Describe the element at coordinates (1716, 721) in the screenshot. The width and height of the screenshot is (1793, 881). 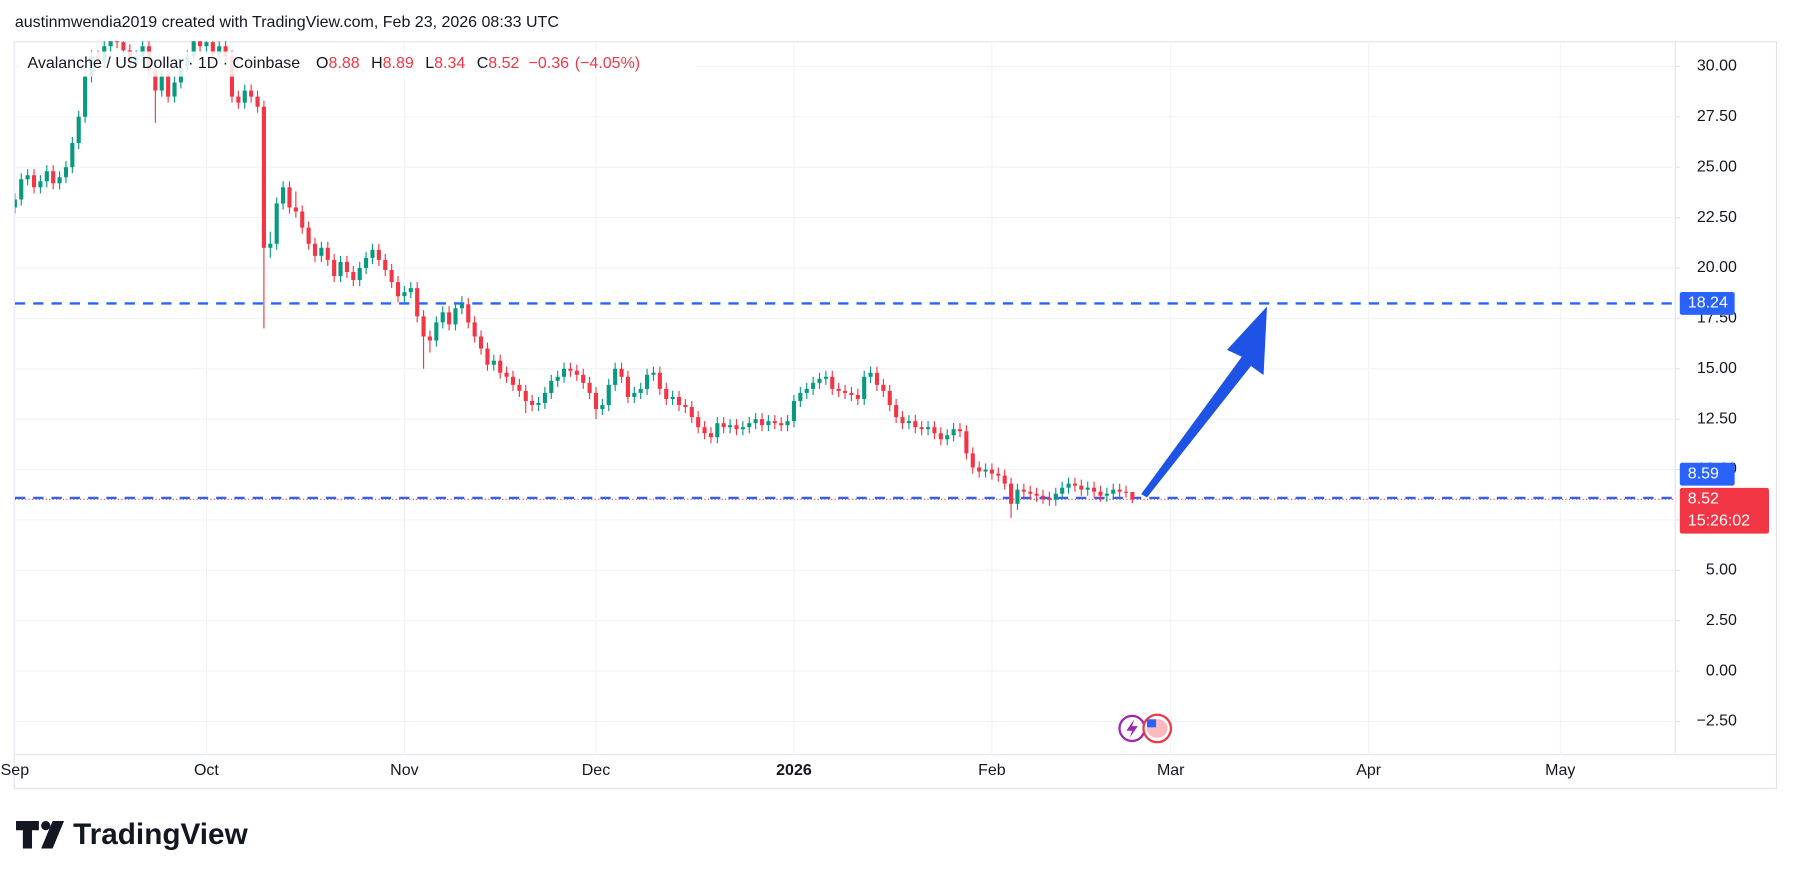
I see `y-tick-label: −2.50` at that location.